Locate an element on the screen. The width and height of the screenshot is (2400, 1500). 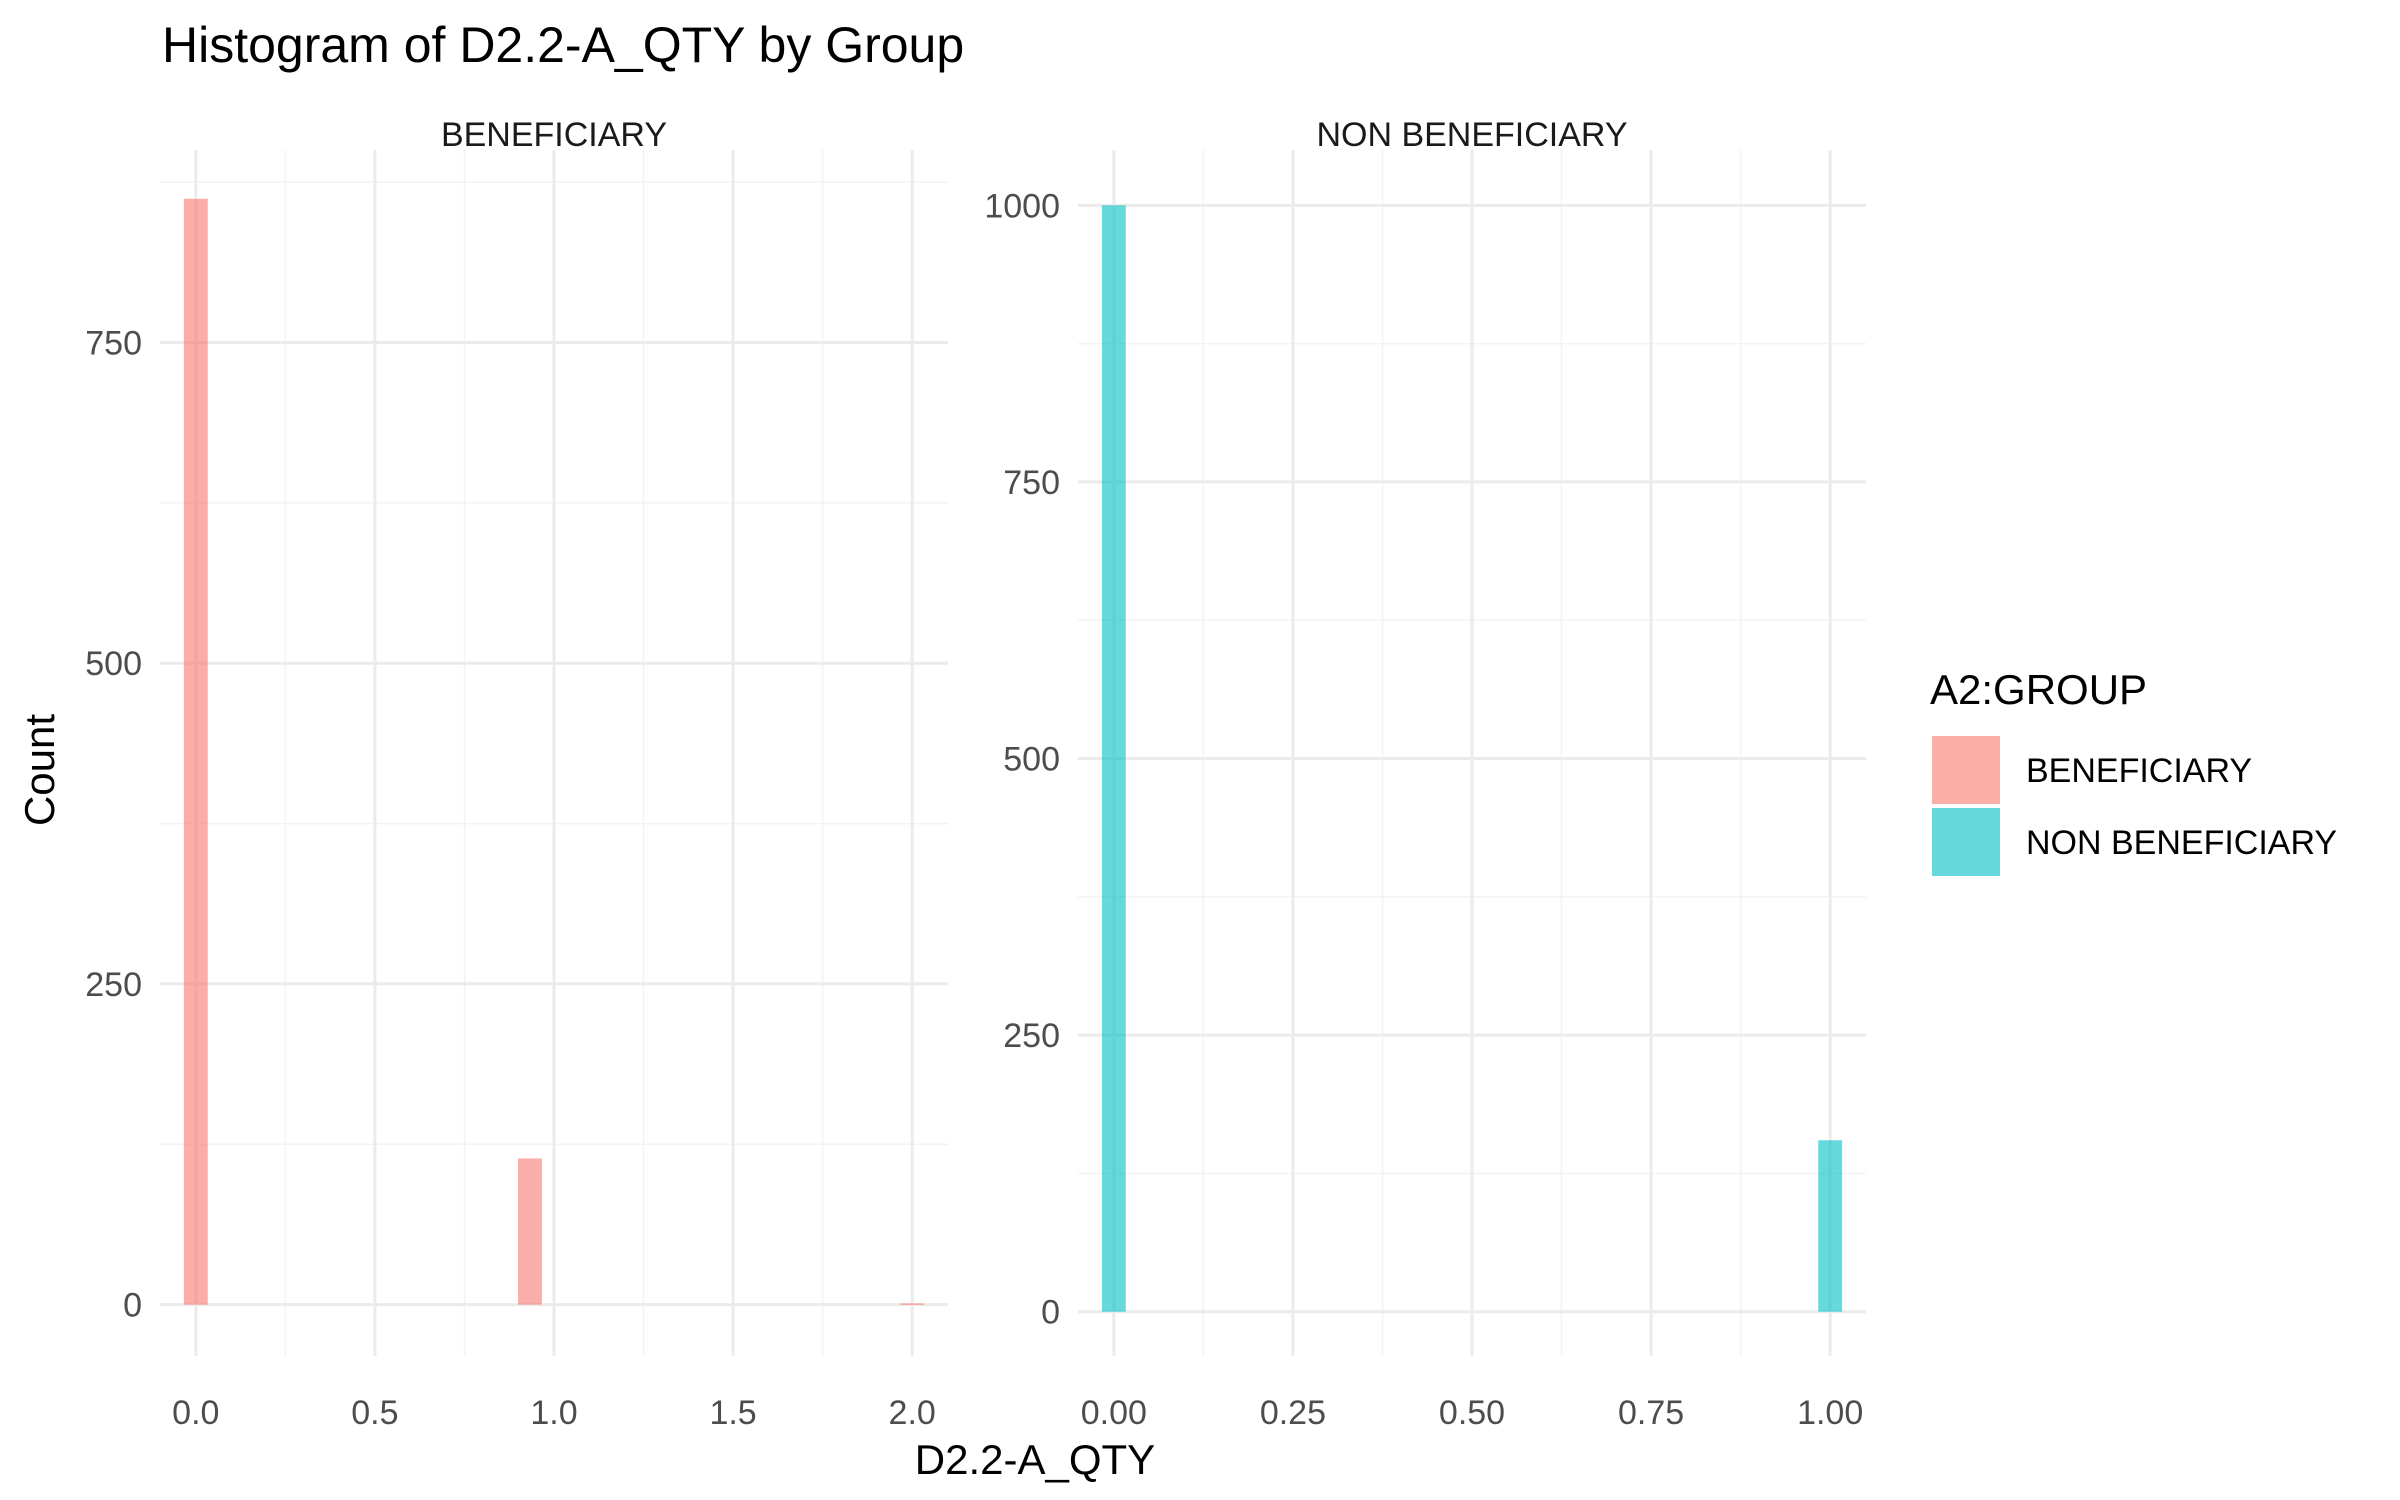
legend: A2:GROUP BENEFICIARY NON BENEFICIARY is located at coordinates (2133, 771).